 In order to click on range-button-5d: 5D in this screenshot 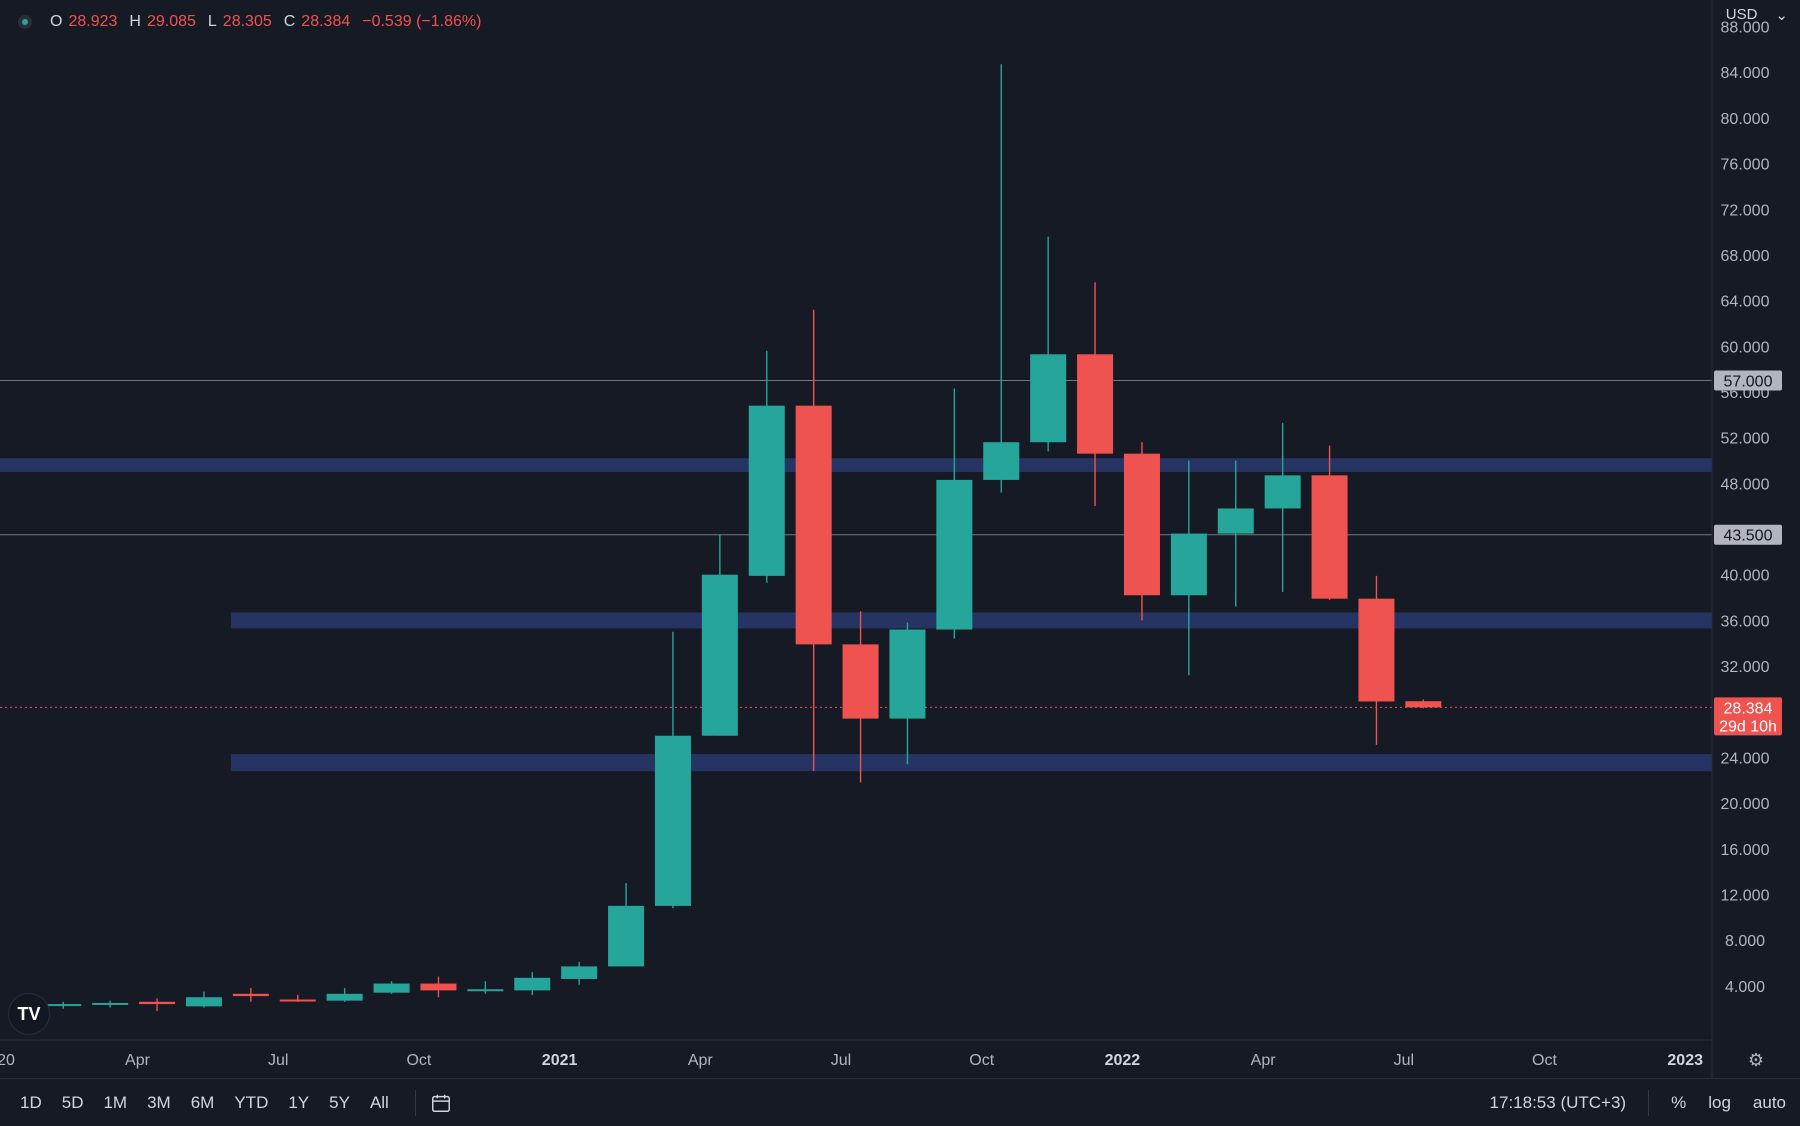, I will do `click(72, 1102)`.